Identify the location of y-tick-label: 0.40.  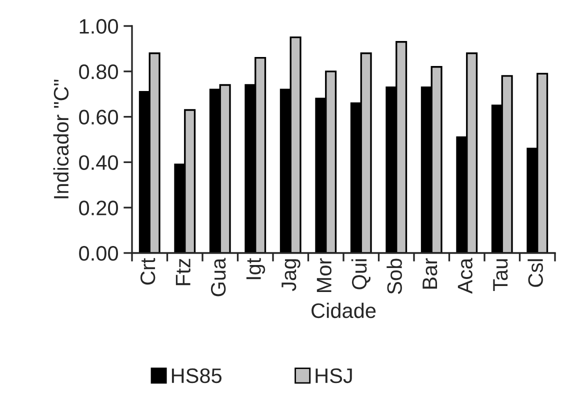
(98, 162).